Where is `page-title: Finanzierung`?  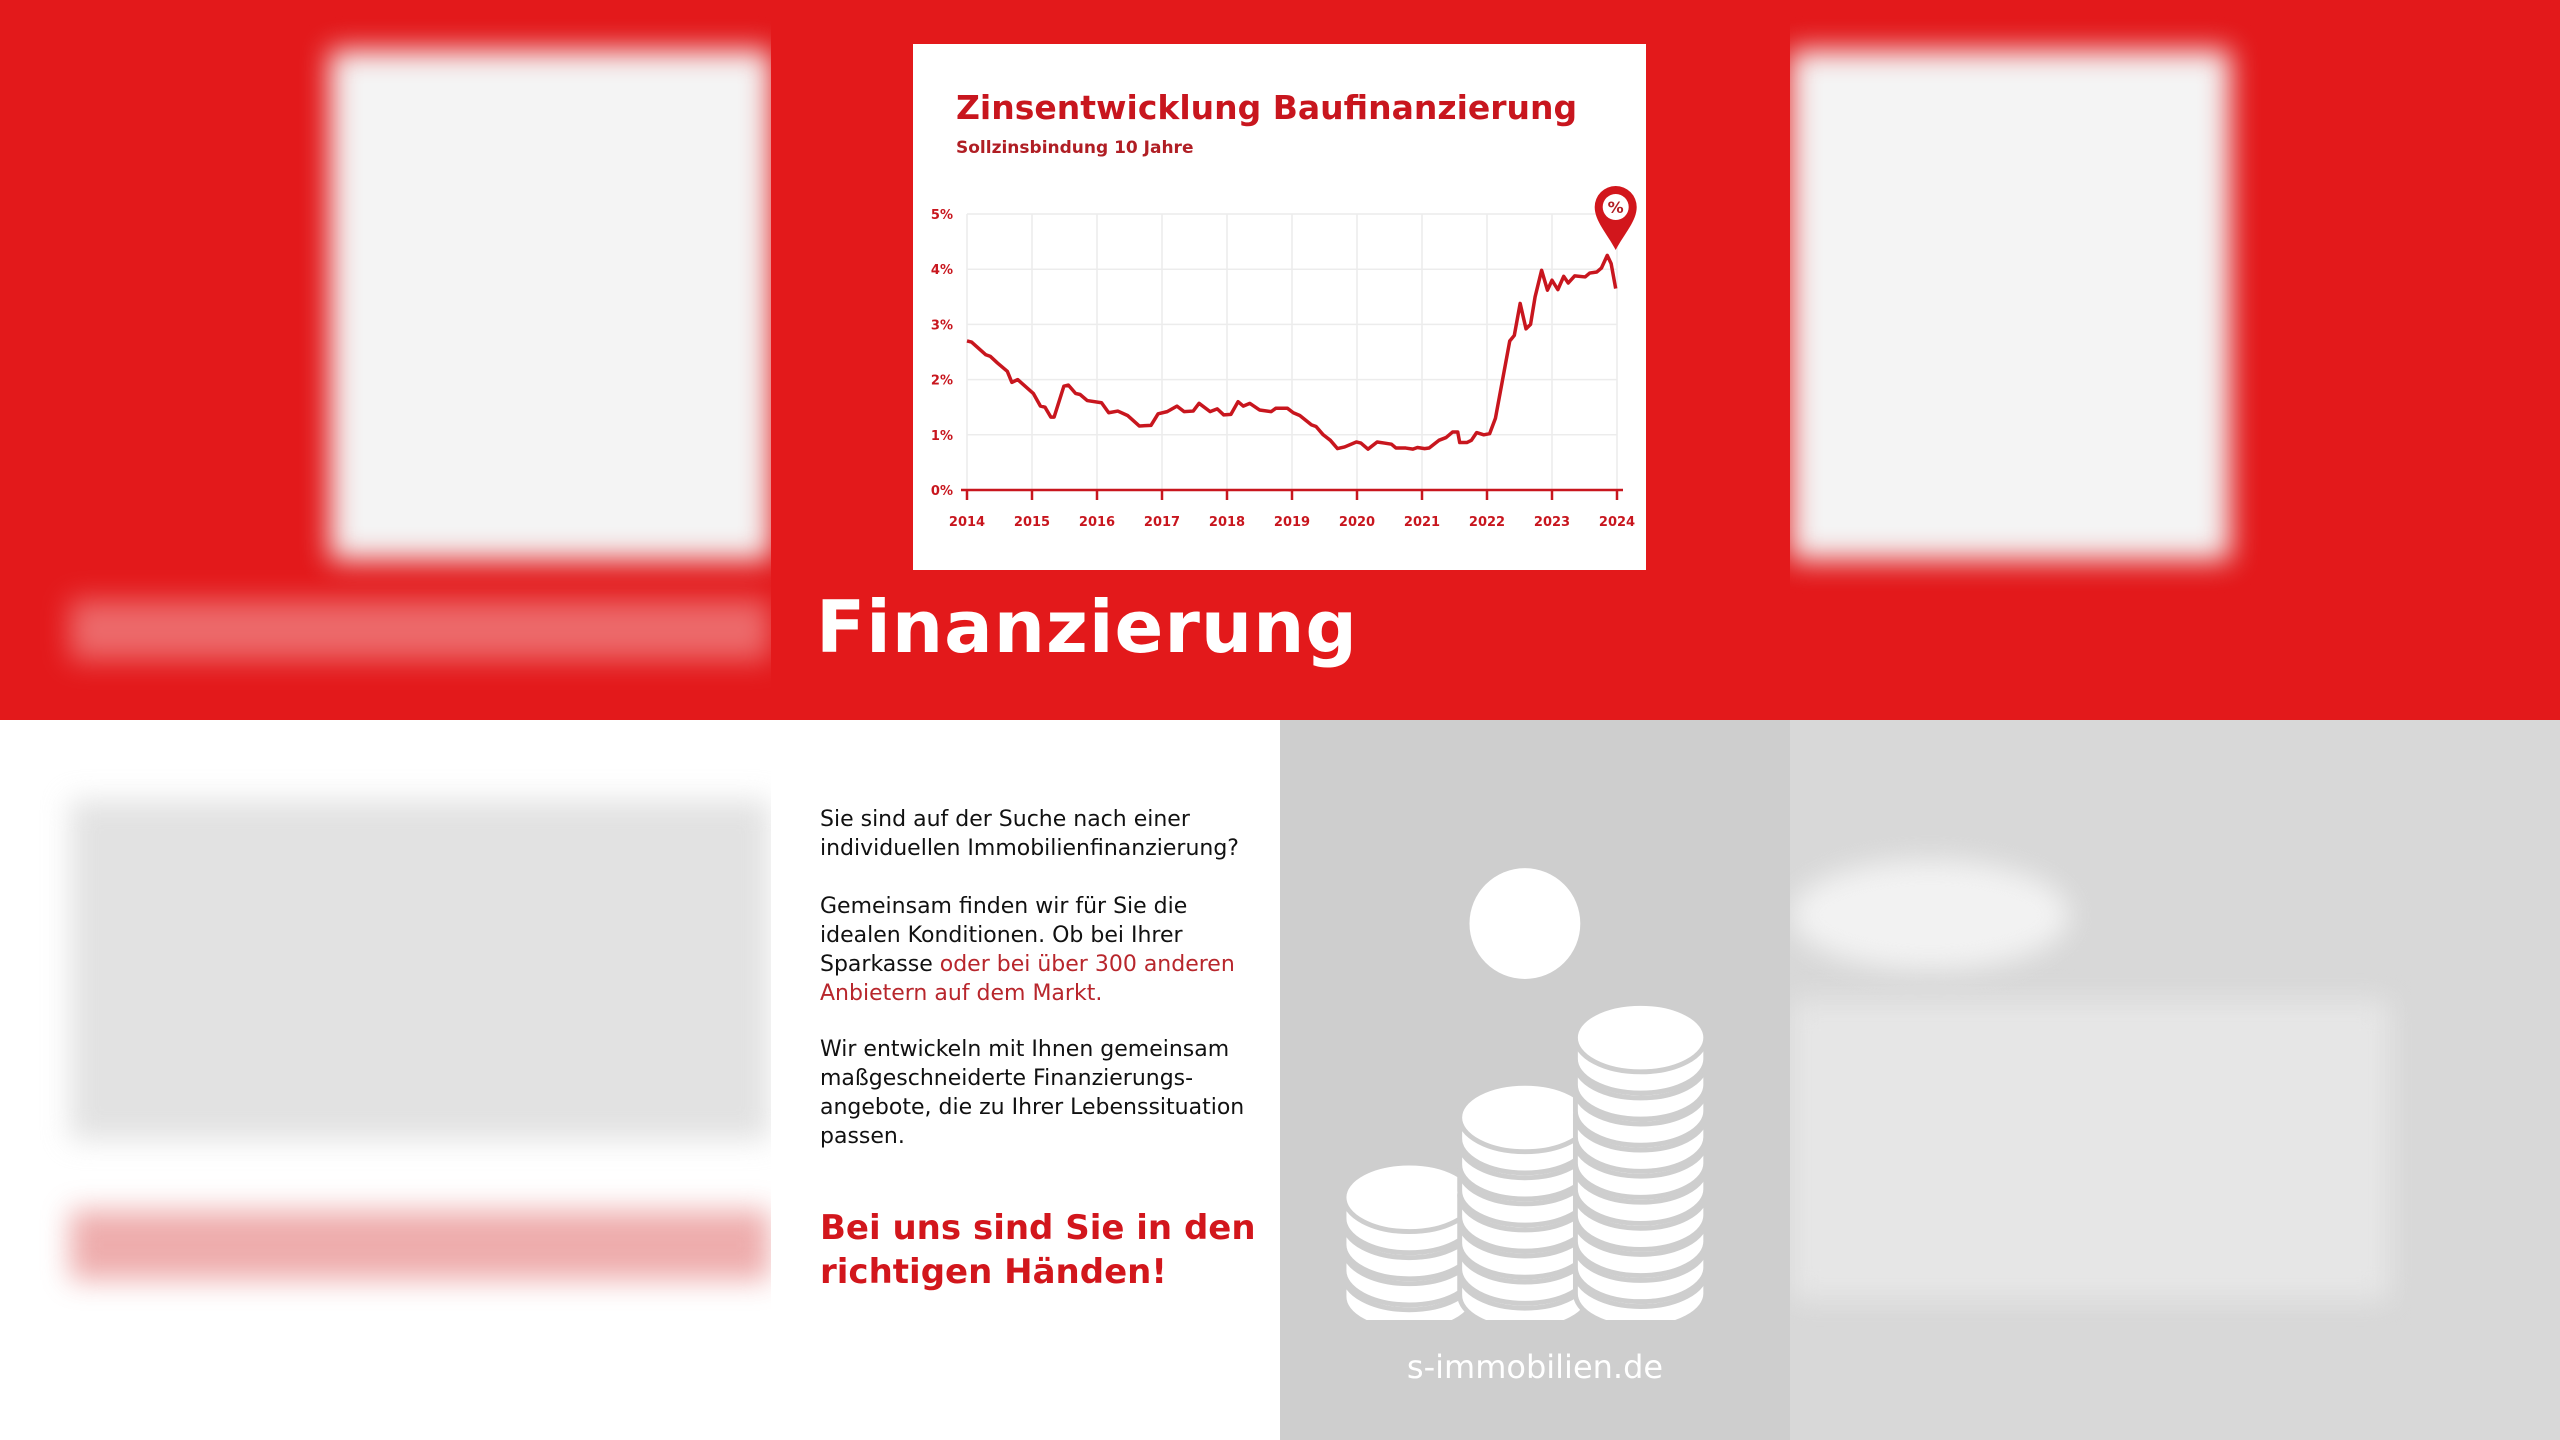 page-title: Finanzierung is located at coordinates (1087, 627).